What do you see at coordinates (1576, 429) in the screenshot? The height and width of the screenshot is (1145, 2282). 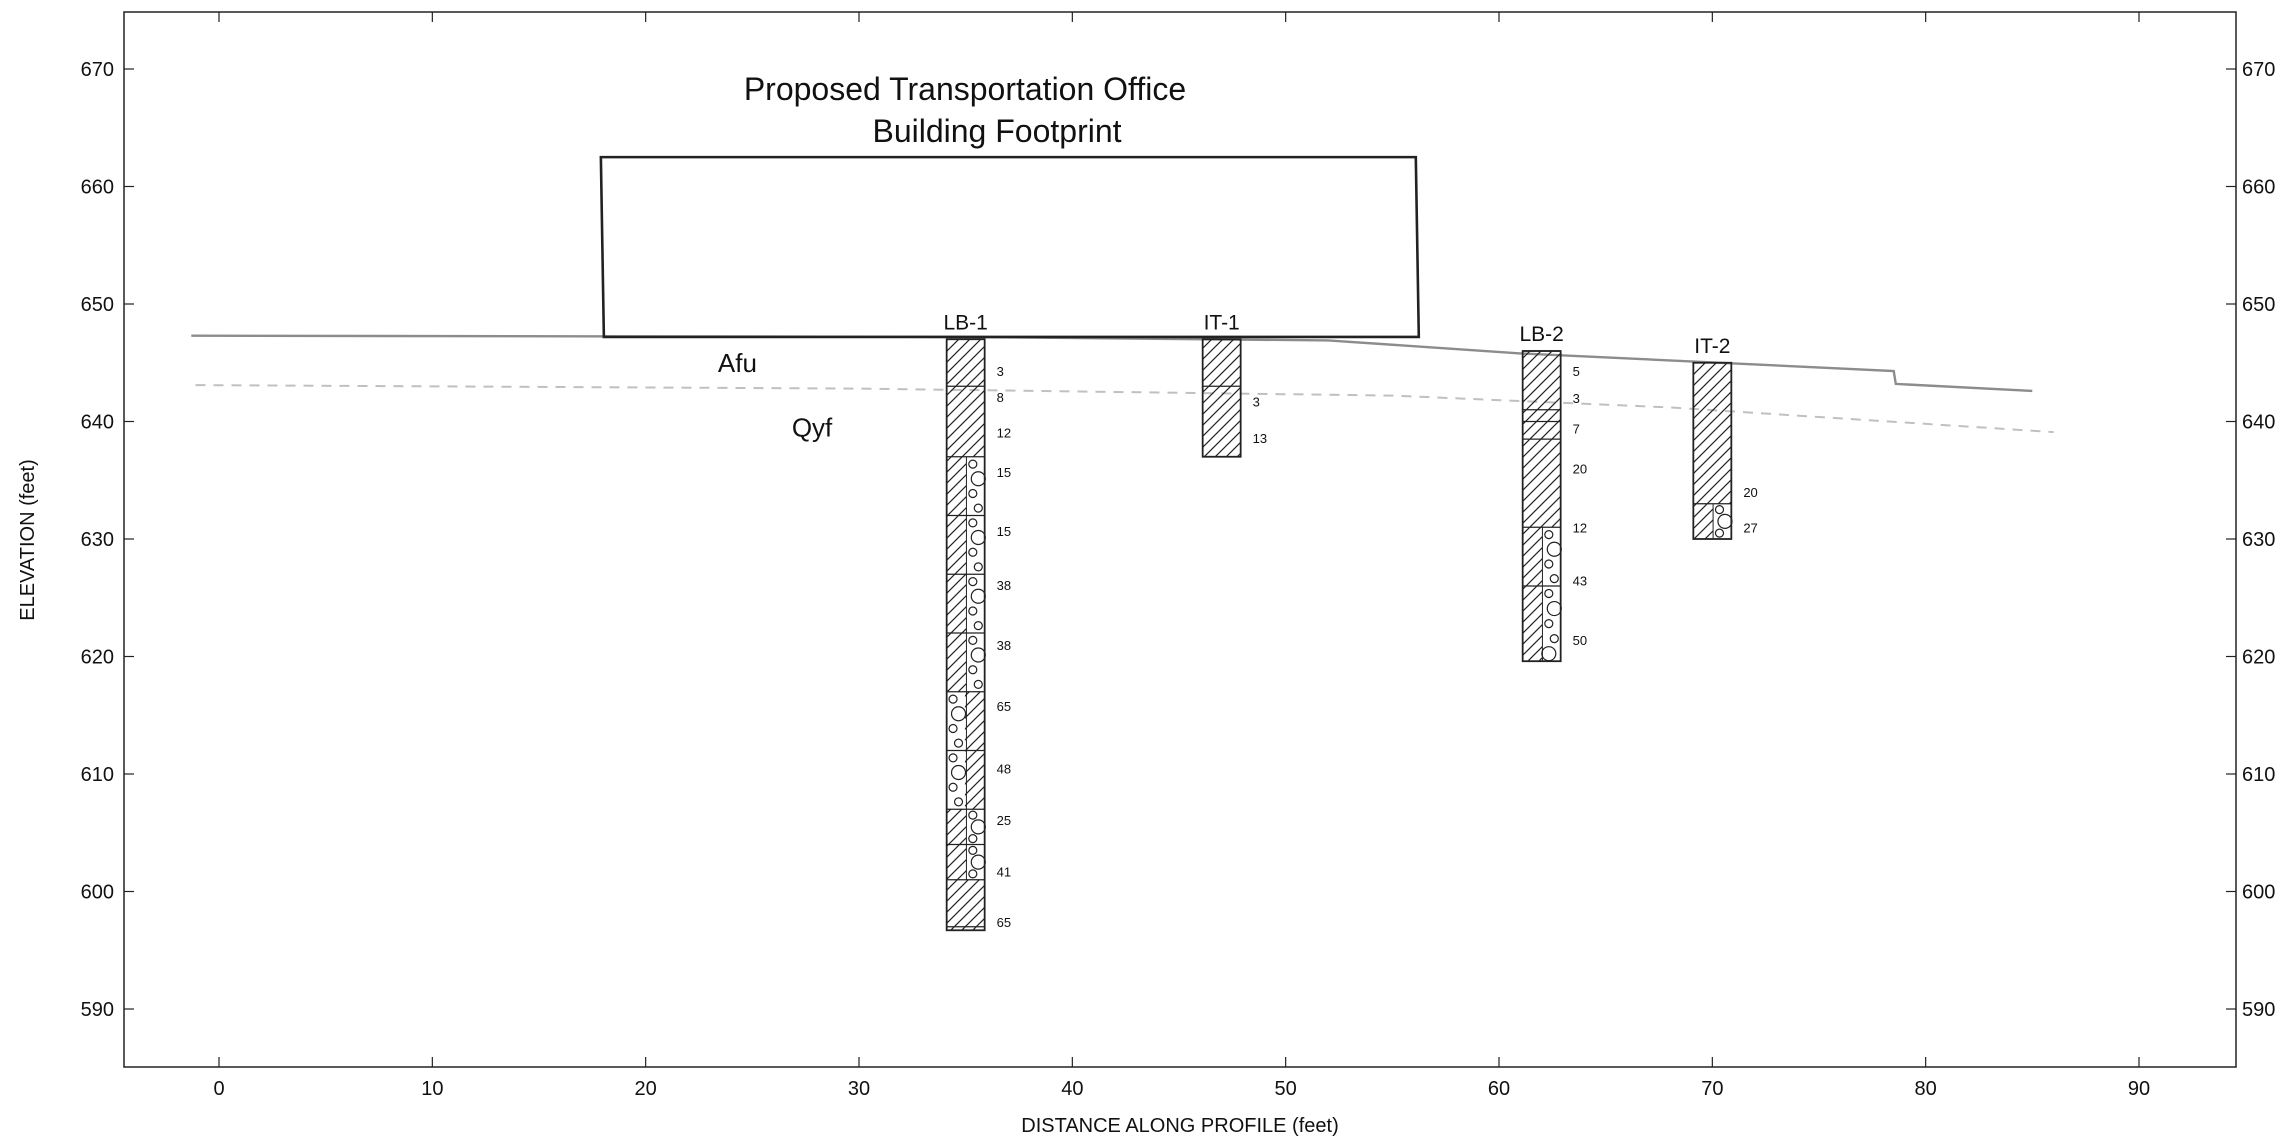 I see `blow-count-label: 7` at bounding box center [1576, 429].